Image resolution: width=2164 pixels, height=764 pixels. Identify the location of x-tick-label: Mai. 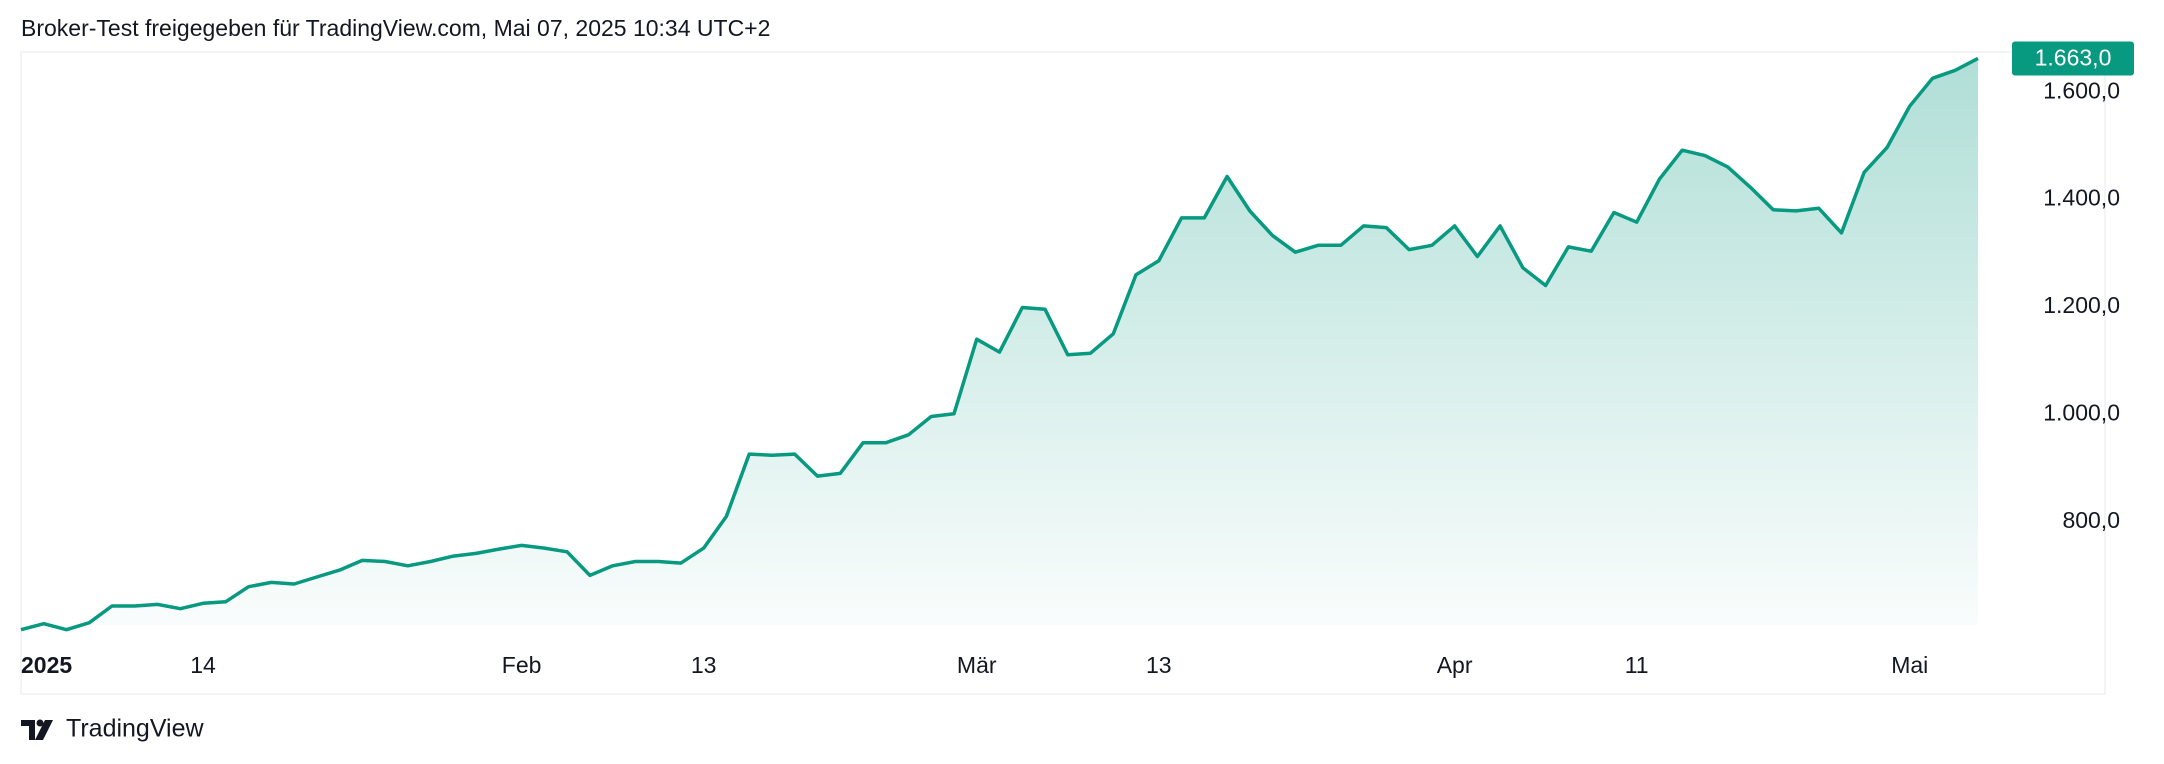
(1909, 665).